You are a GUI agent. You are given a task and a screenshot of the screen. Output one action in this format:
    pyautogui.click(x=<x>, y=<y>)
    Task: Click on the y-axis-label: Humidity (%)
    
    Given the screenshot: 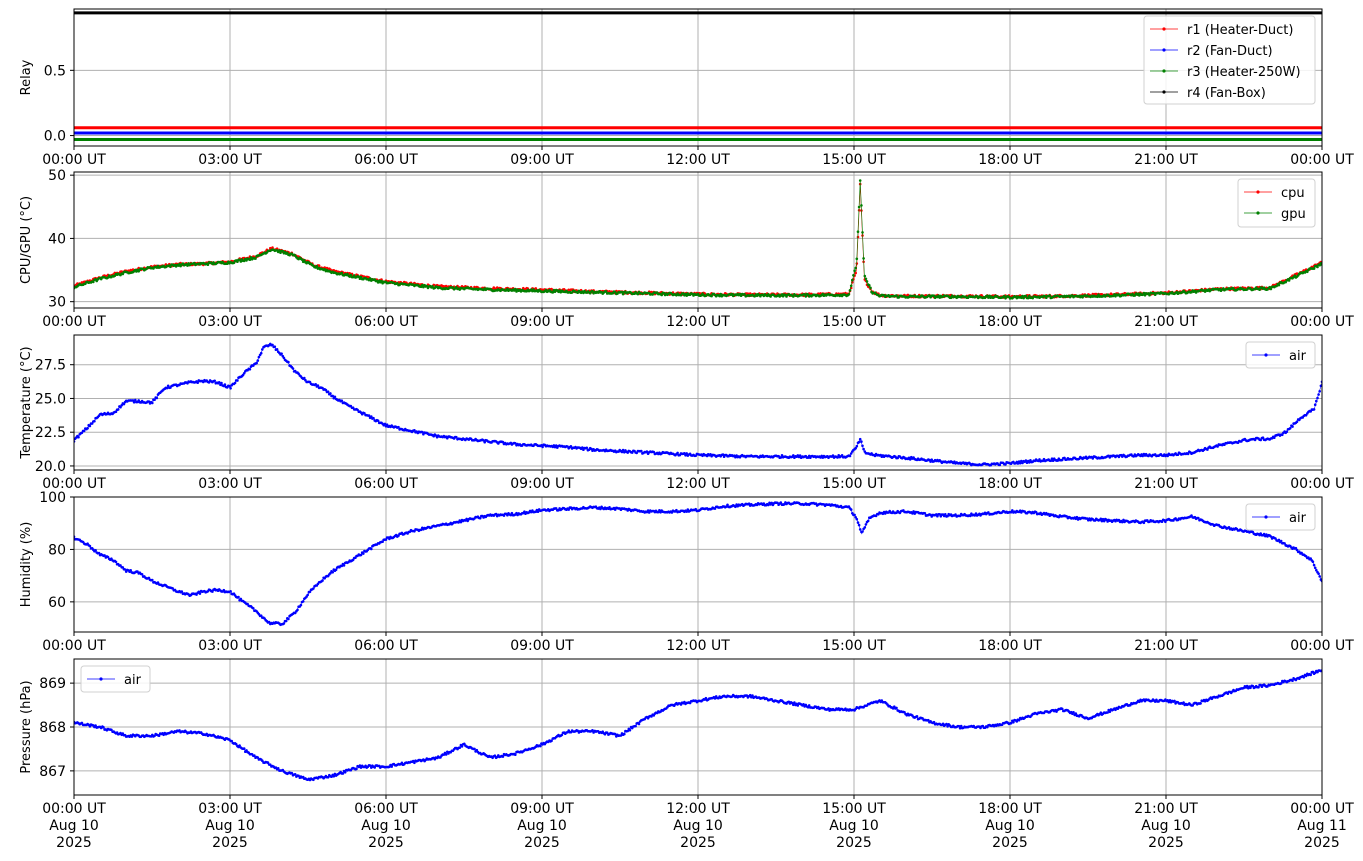 What is the action you would take?
    pyautogui.click(x=26, y=565)
    